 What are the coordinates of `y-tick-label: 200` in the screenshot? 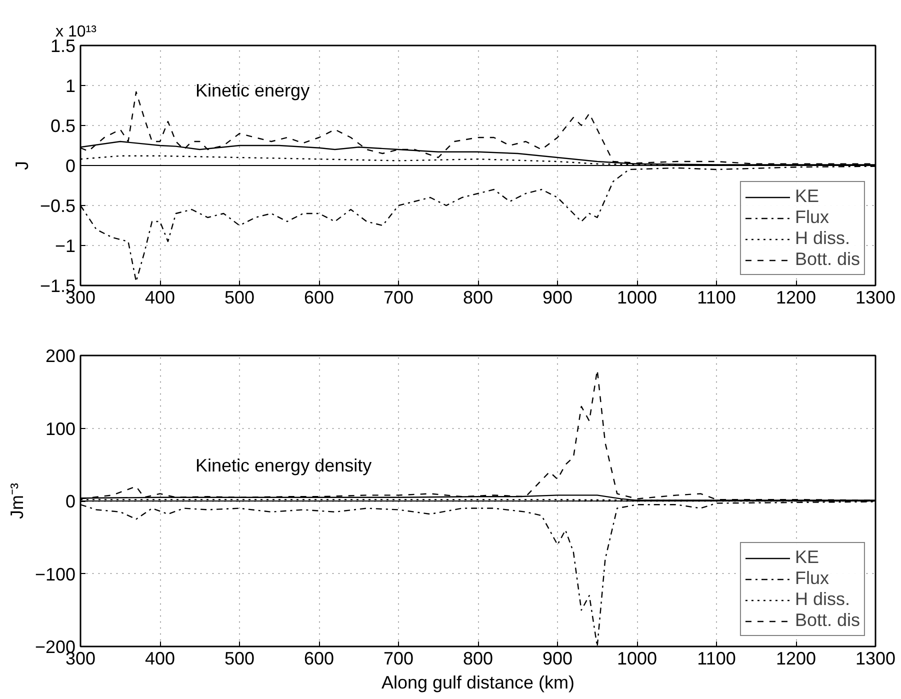 It's located at (60, 356).